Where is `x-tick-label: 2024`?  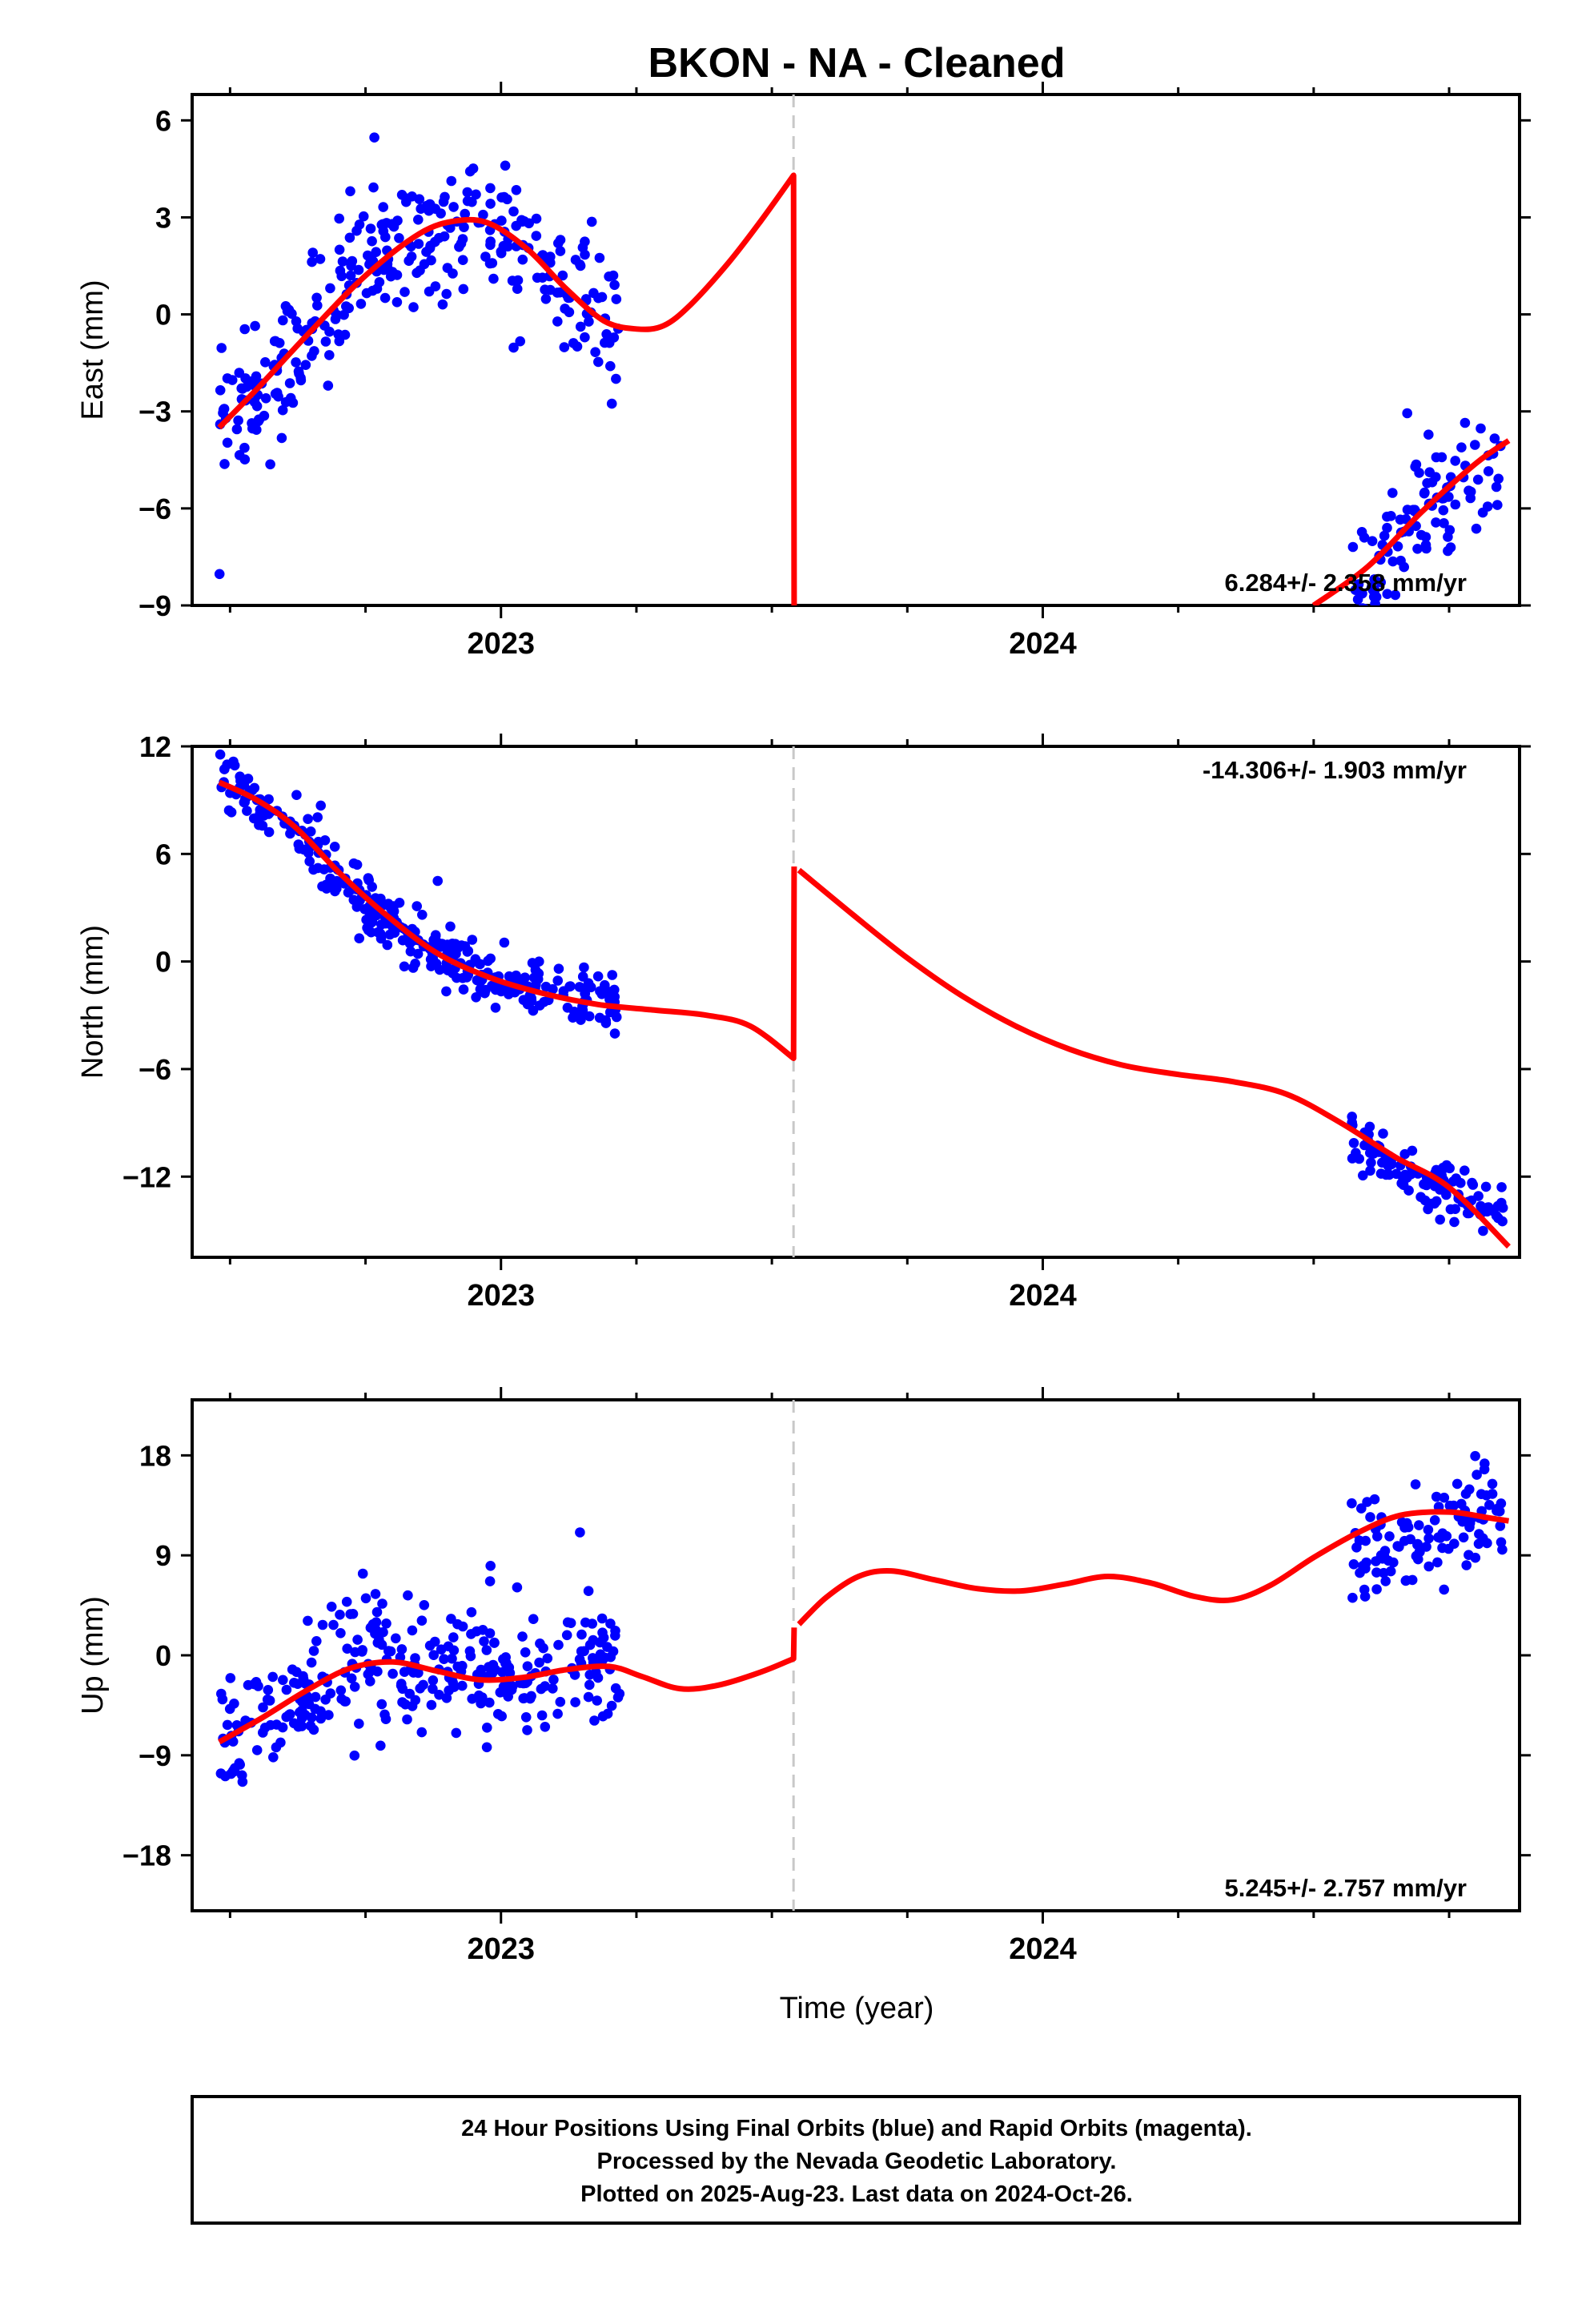 x-tick-label: 2024 is located at coordinates (1043, 1296).